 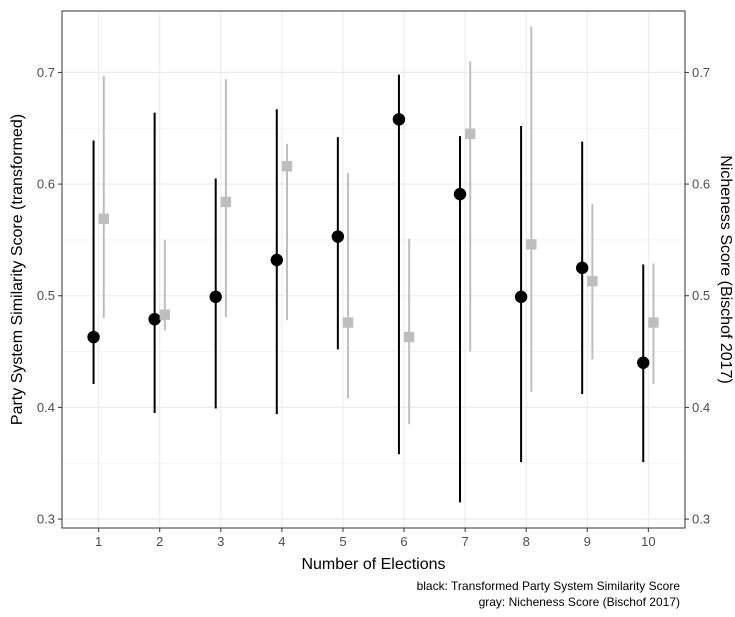 I want to click on y-tick-label-right: 0.7, so click(x=701, y=72).